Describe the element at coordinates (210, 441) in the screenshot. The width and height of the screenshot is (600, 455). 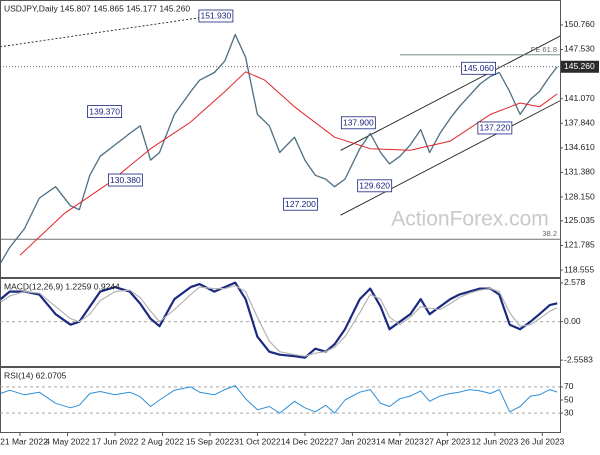
I see `x-tick-label: 15 Sep 2022` at that location.